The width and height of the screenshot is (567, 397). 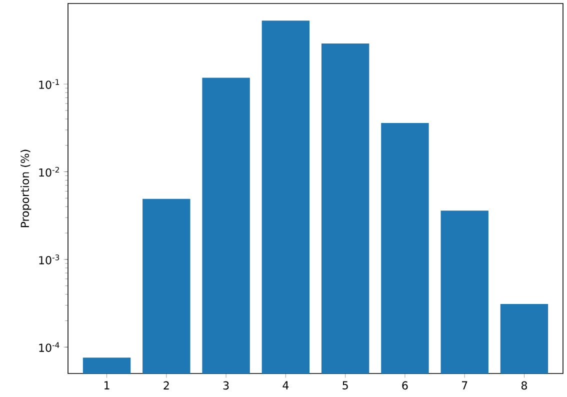 What do you see at coordinates (405, 385) in the screenshot?
I see `x-tick-label: 6` at bounding box center [405, 385].